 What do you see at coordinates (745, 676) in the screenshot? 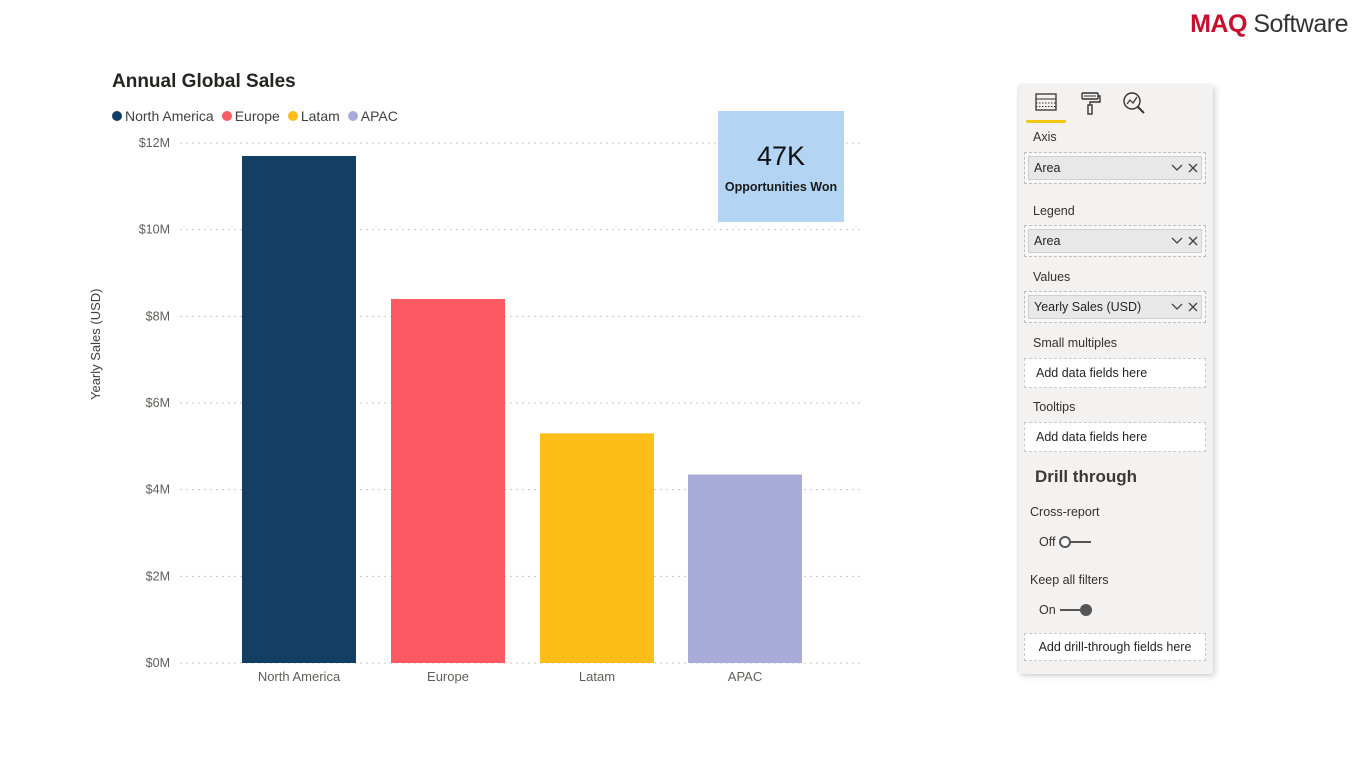
I see `x-tick-label: APAC` at bounding box center [745, 676].